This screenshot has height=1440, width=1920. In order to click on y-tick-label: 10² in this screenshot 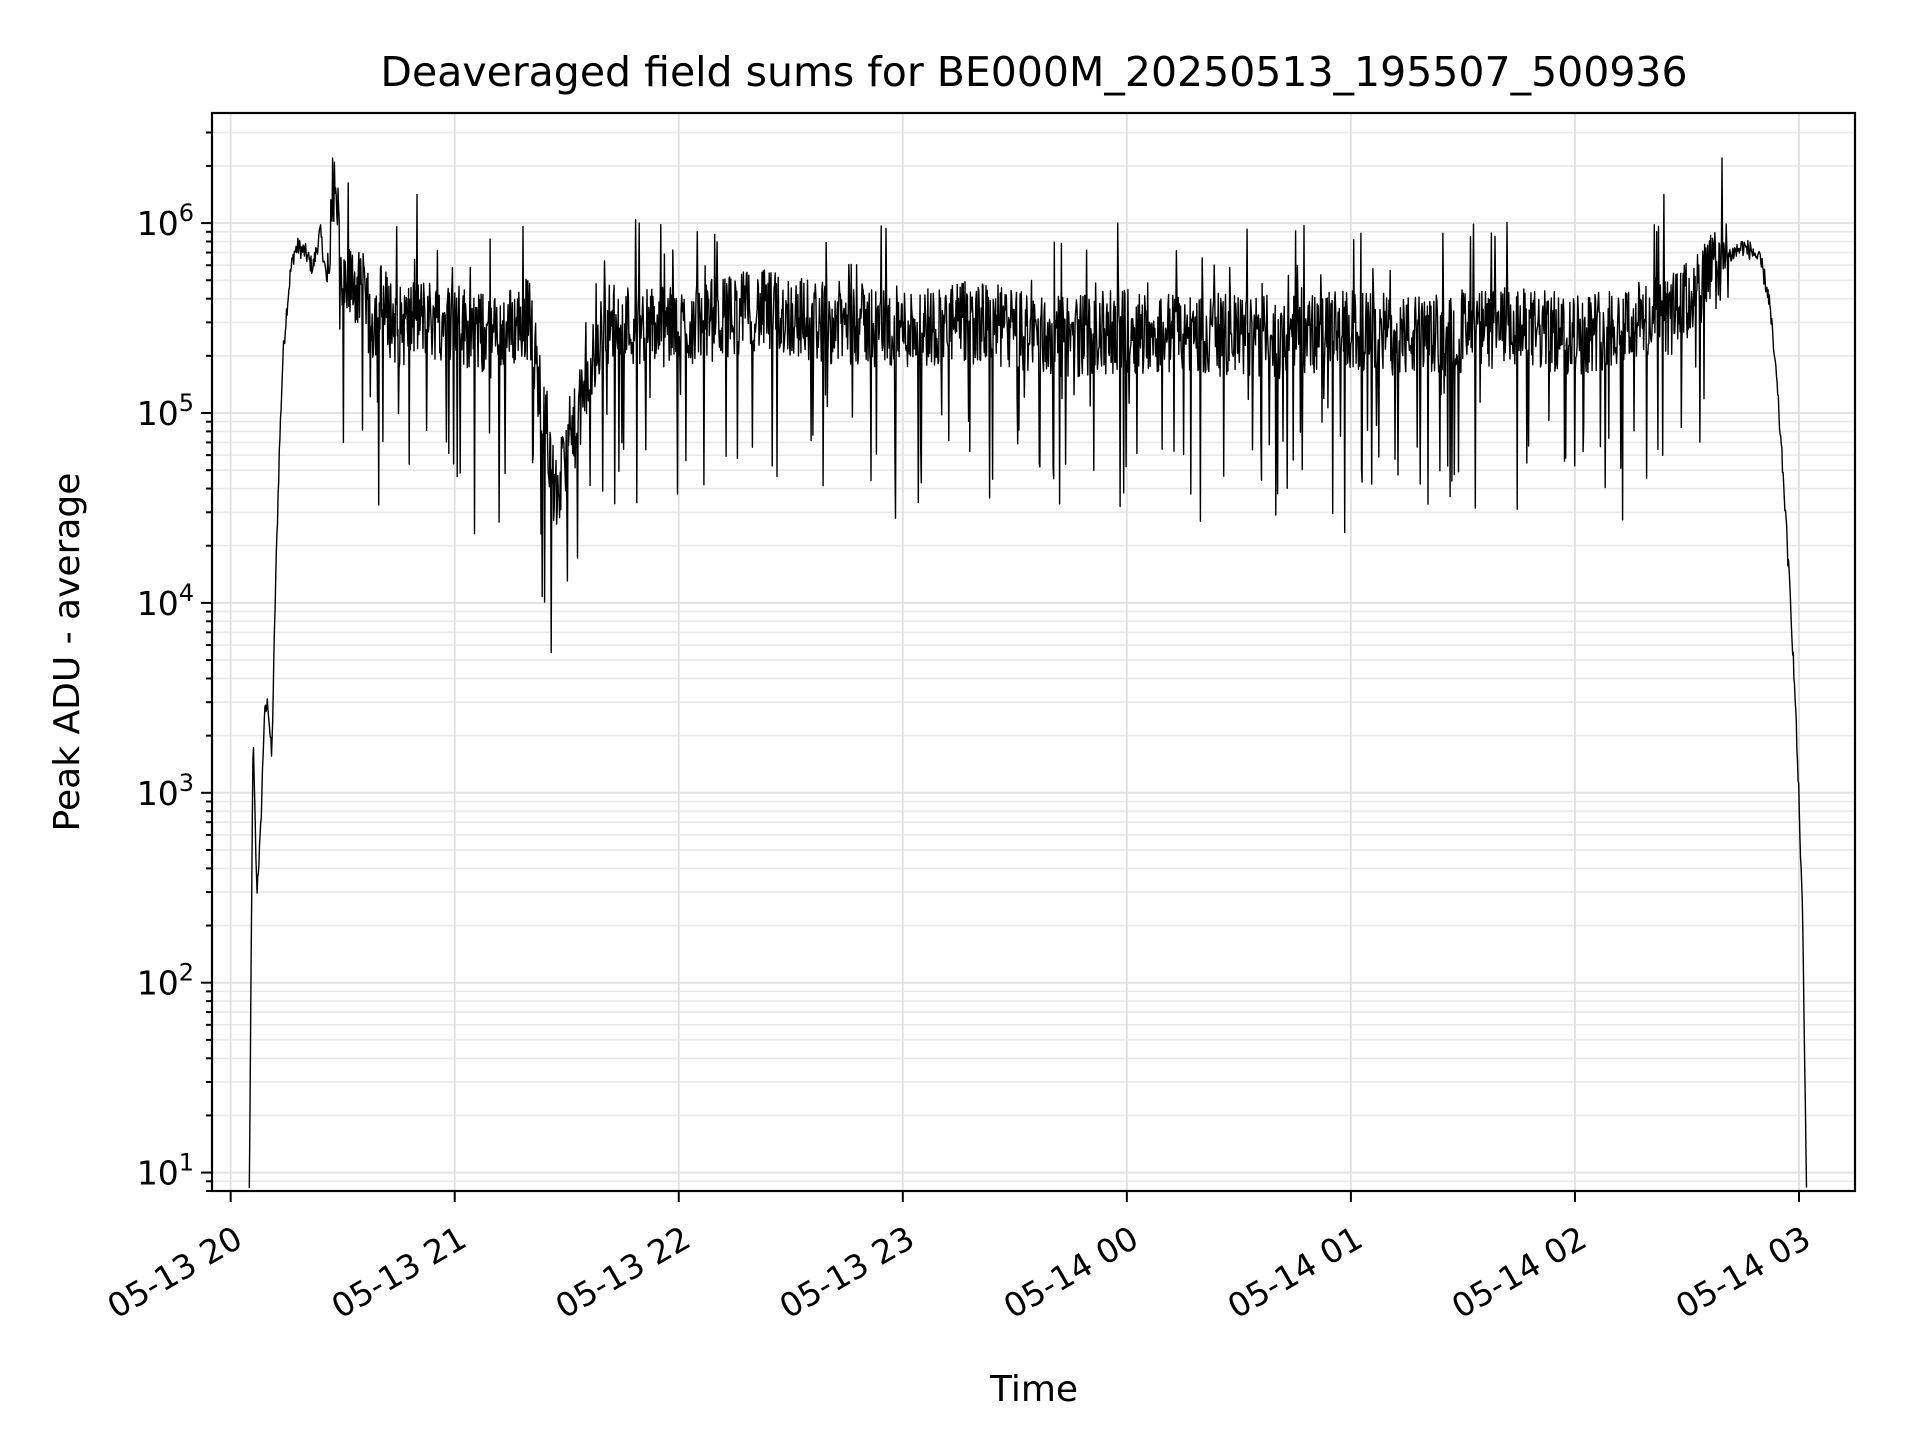, I will do `click(165, 981)`.